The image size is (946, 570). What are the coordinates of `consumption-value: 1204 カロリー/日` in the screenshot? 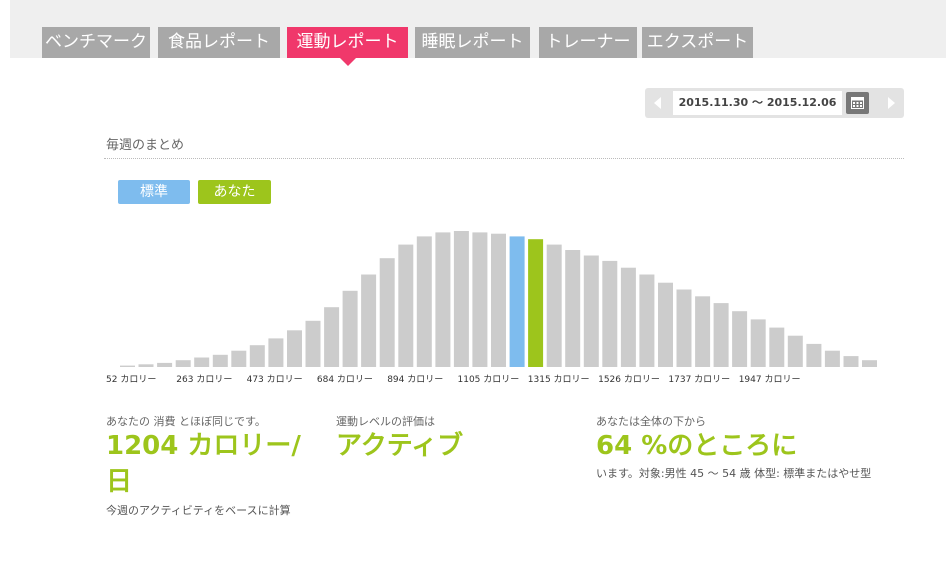 It's located at (203, 464).